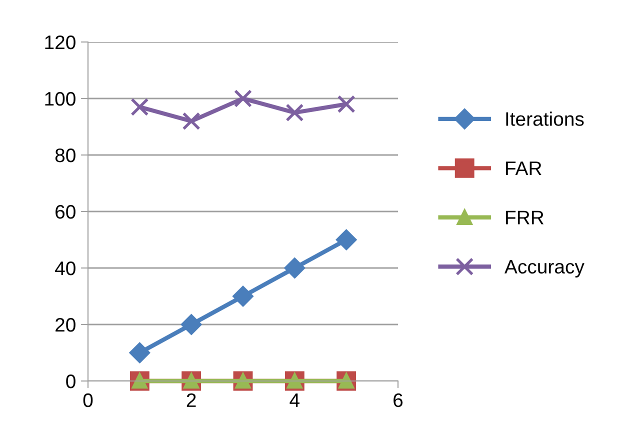 This screenshot has width=635, height=441. Describe the element at coordinates (544, 269) in the screenshot. I see `legend-label: Accuracy` at that location.